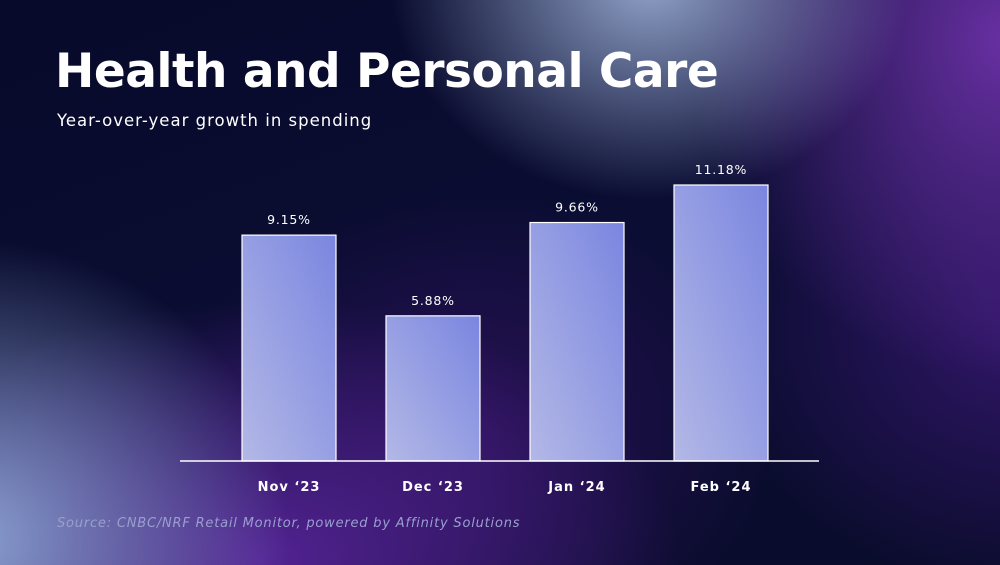  Describe the element at coordinates (289, 487) in the screenshot. I see `category-label-0: Nov ‘23` at that location.